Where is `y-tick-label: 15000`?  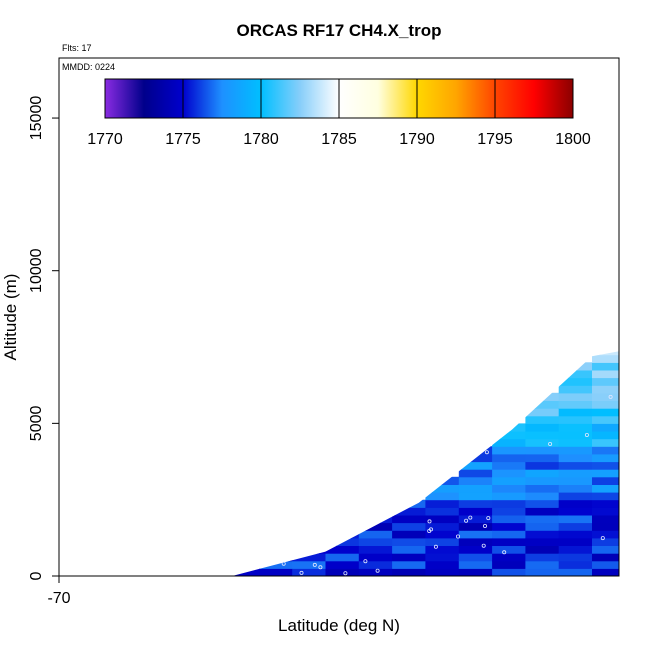 y-tick-label: 15000 is located at coordinates (36, 118).